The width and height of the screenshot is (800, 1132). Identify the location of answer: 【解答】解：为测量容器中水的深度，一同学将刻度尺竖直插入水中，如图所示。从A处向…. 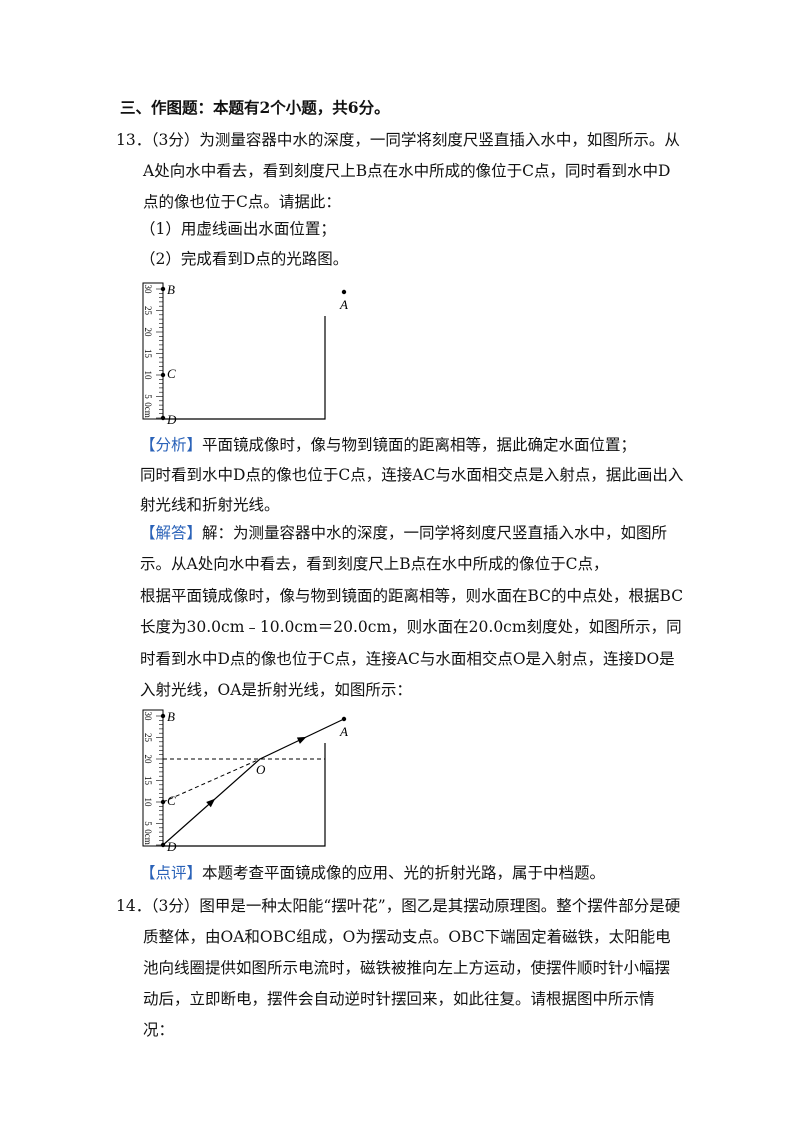
(412, 612).